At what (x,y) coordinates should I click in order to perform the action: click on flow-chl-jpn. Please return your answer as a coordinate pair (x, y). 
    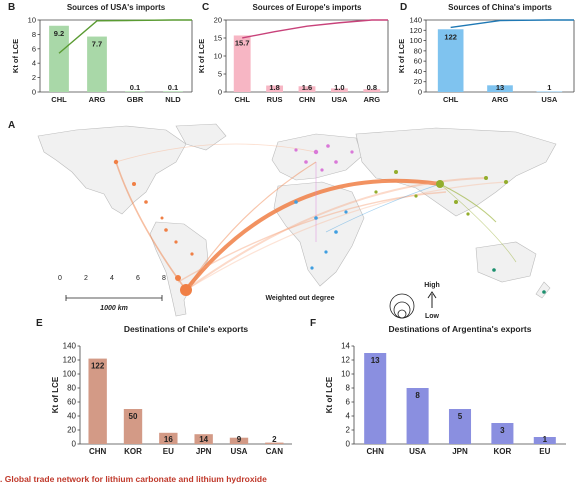
    Looking at the image, I should click on (346, 236).